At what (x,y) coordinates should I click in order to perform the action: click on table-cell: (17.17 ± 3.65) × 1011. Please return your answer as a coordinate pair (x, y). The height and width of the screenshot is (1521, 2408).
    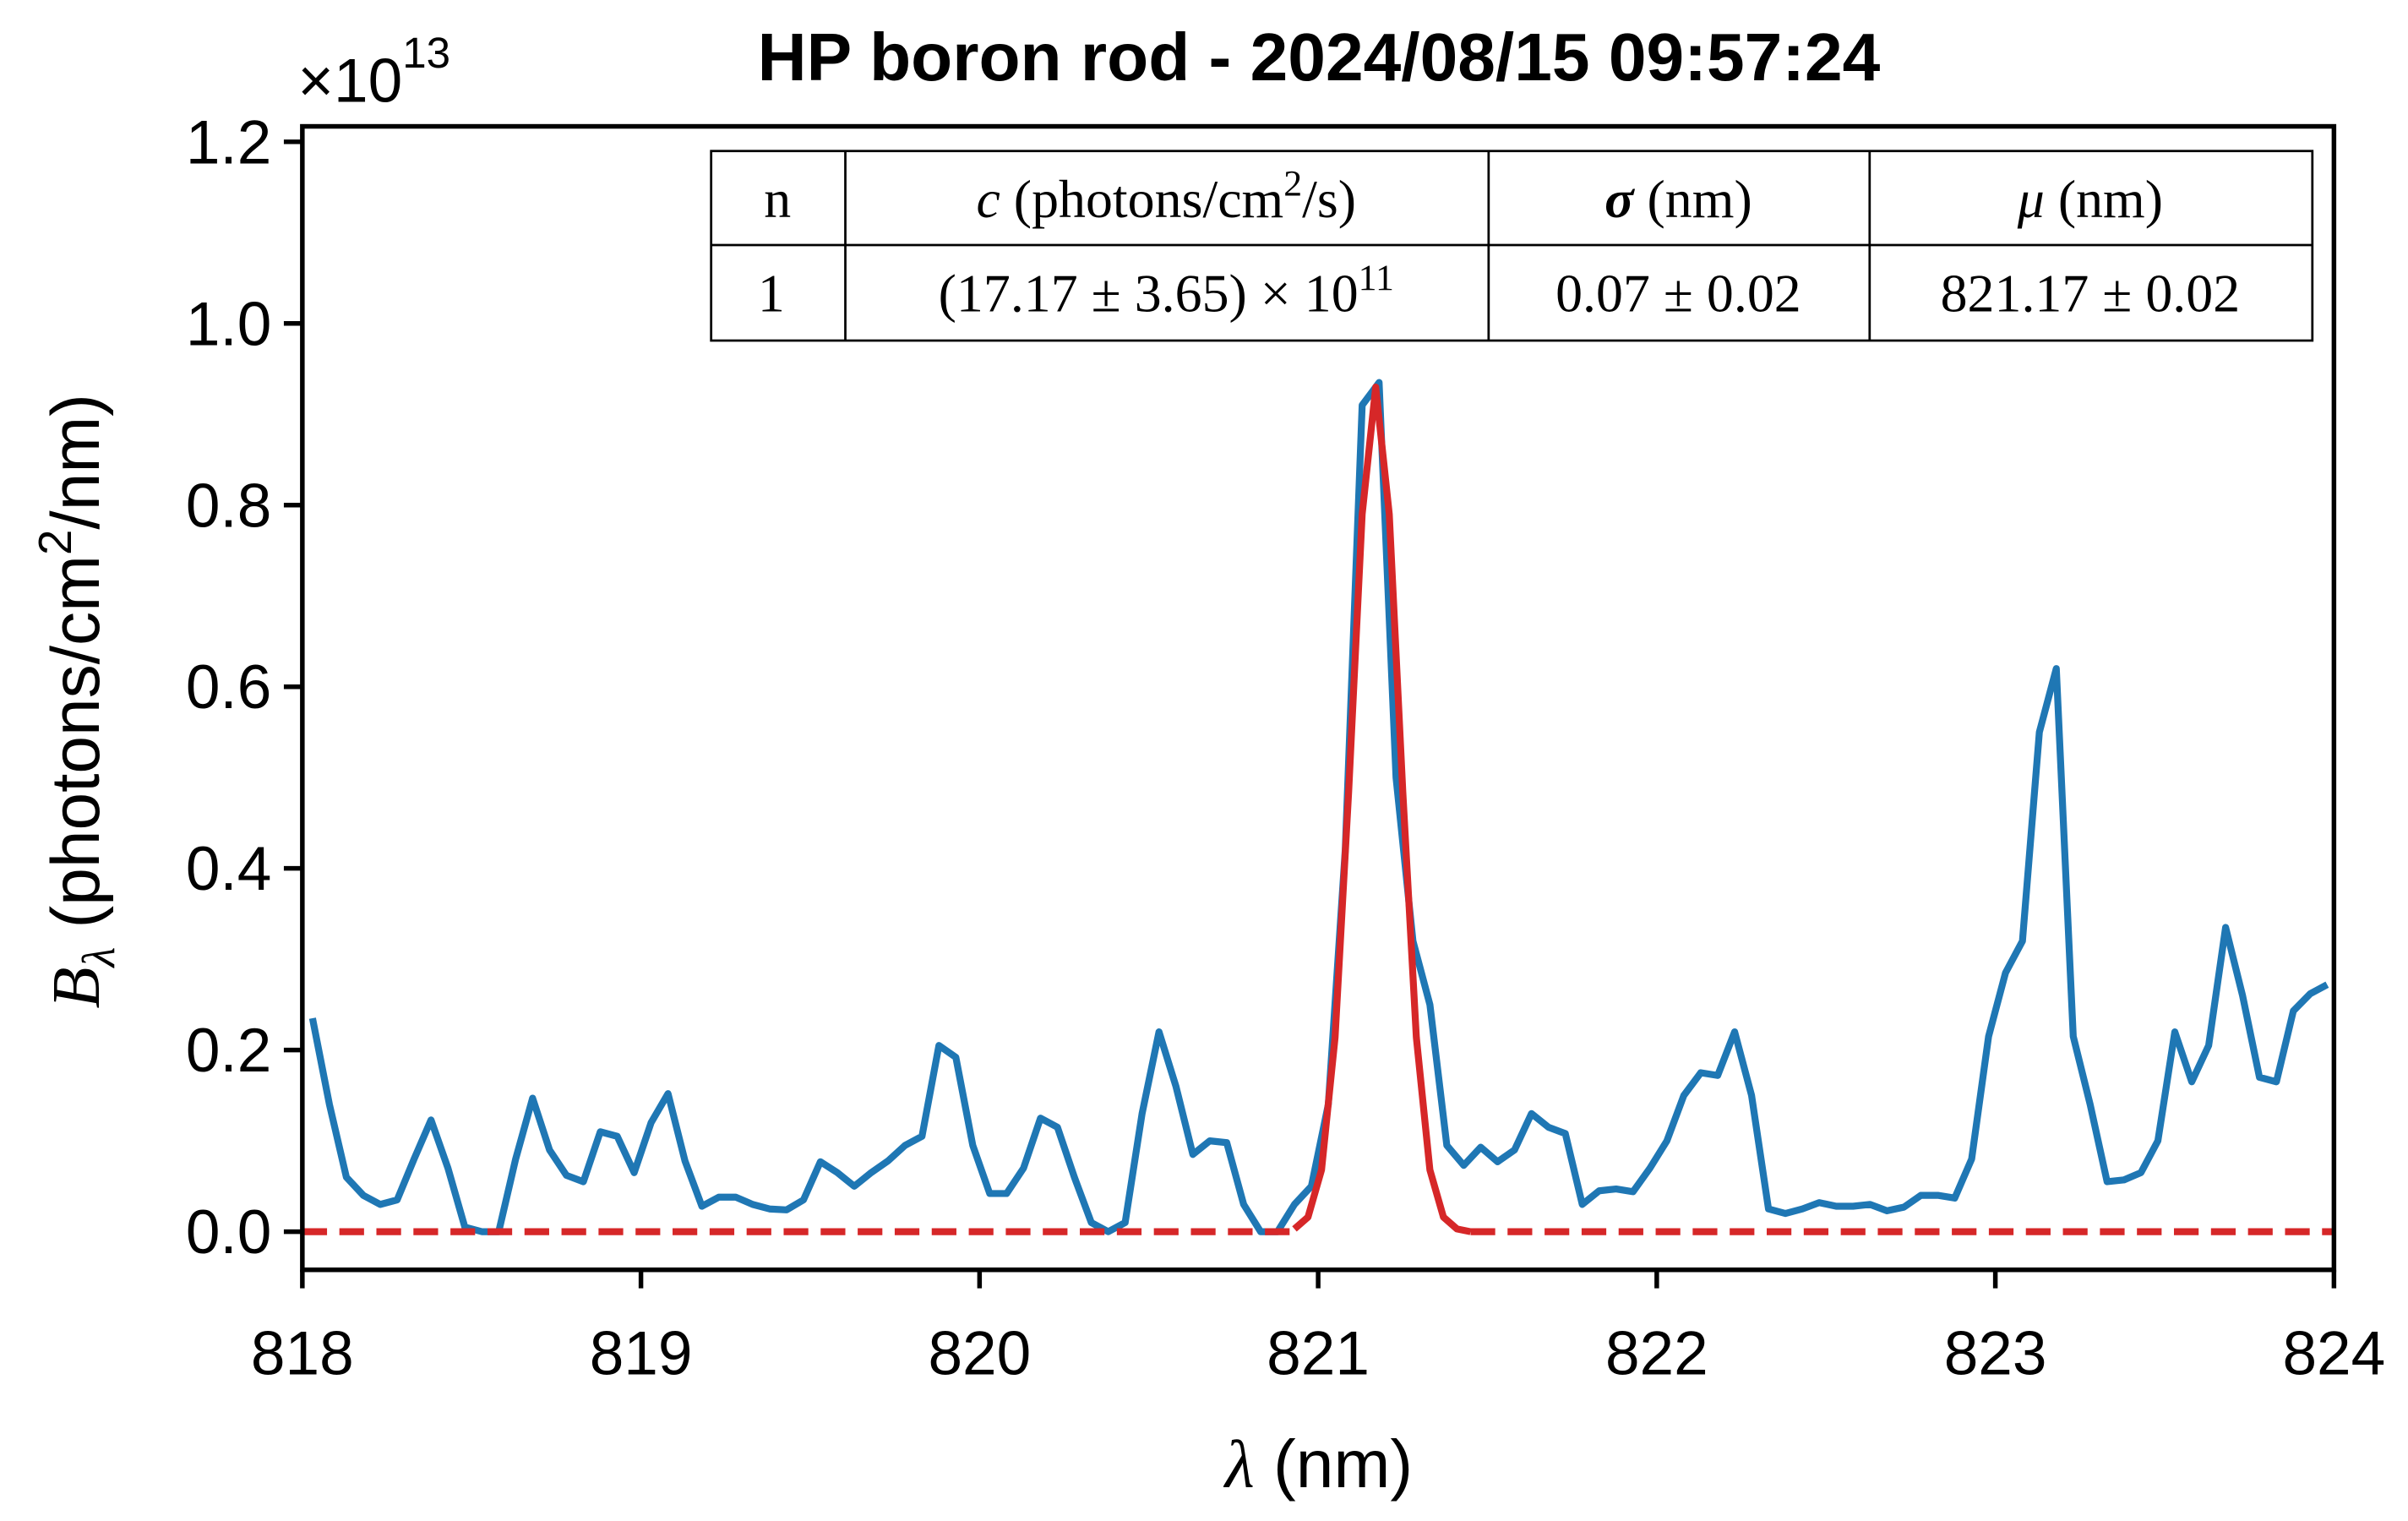
    Looking at the image, I should click on (1166, 291).